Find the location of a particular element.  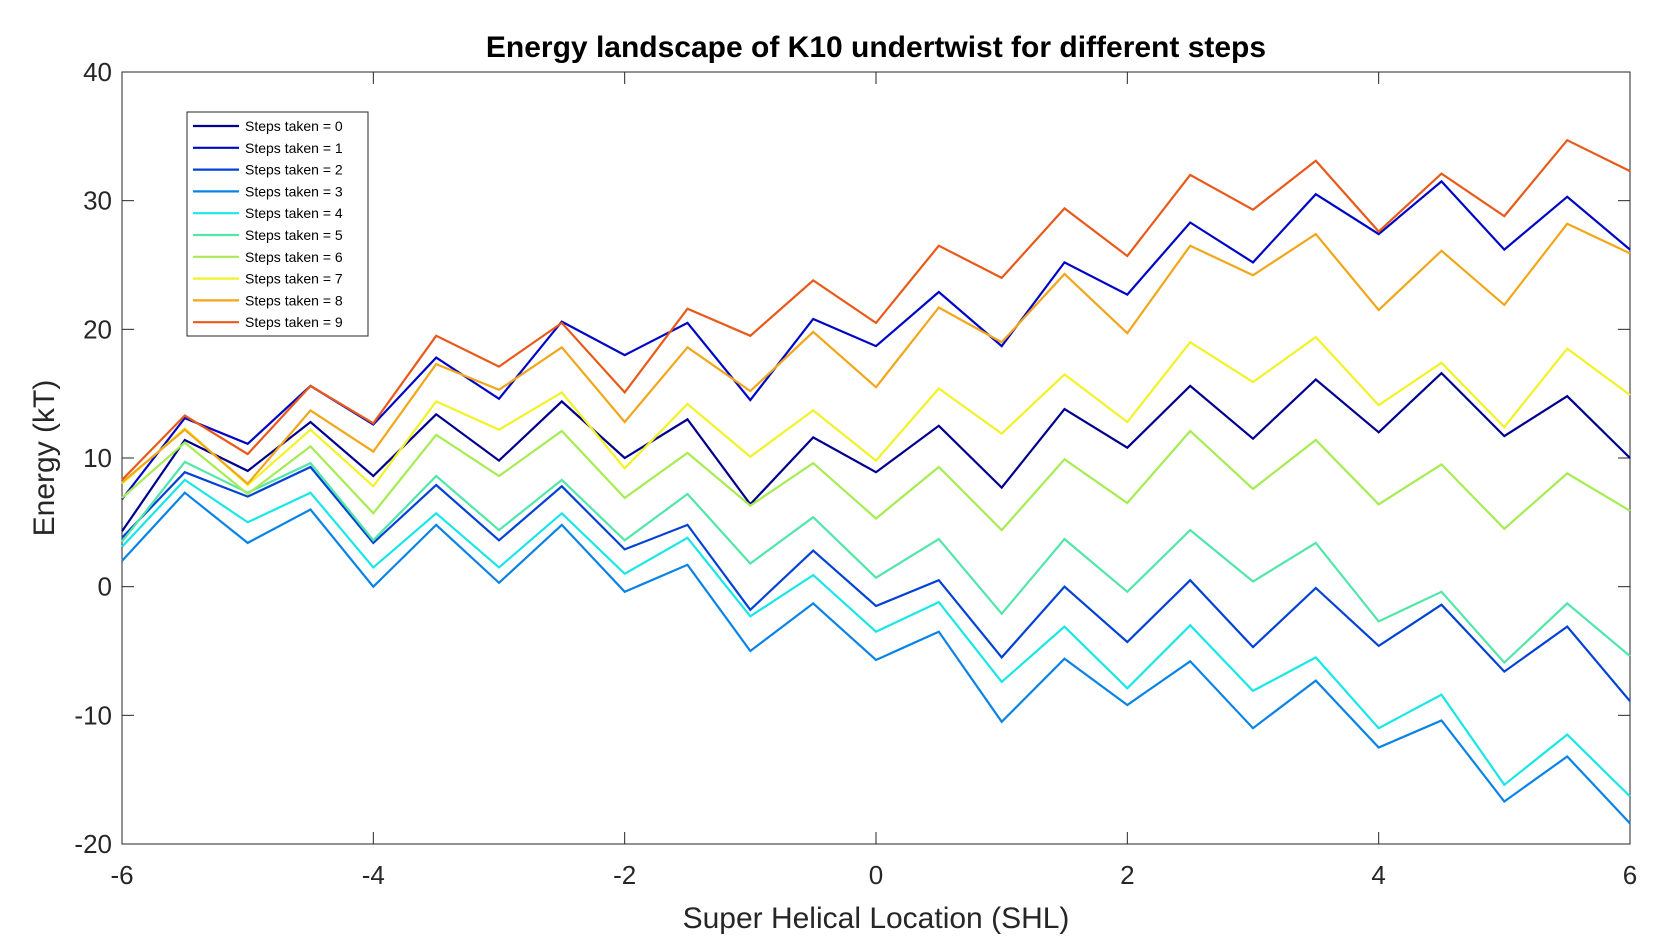

x-tick-label: -6 is located at coordinates (121, 875).